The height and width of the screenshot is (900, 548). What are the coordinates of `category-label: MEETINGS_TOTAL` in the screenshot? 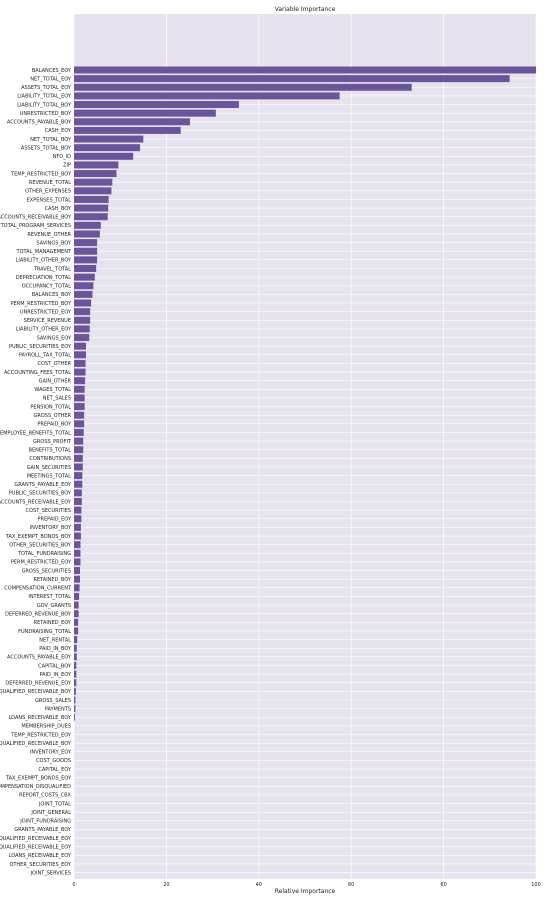 It's located at (49, 476).